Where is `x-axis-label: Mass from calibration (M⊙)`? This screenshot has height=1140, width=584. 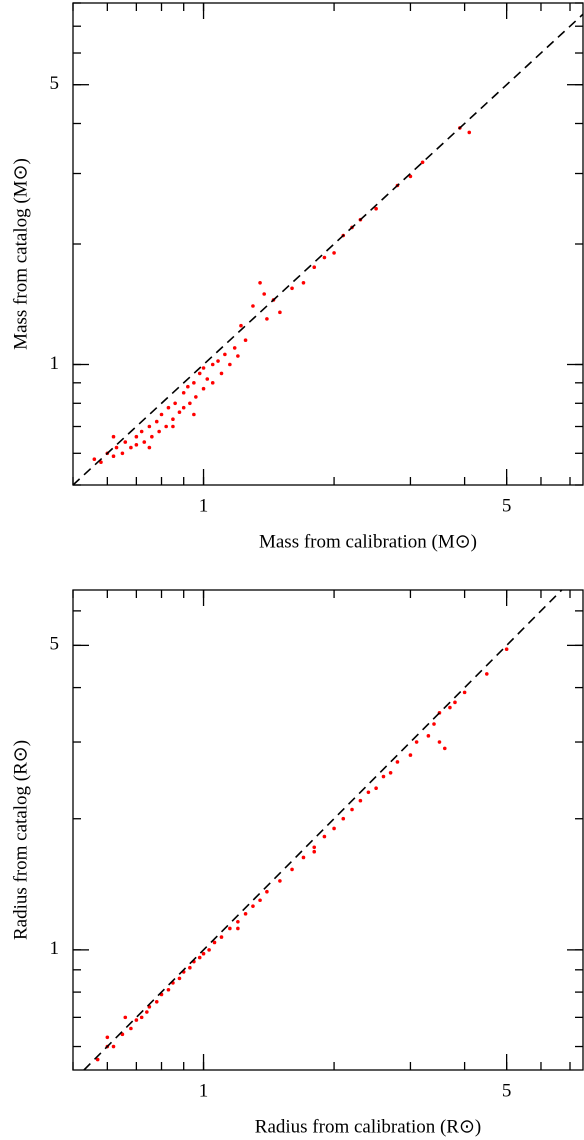
x-axis-label: Mass from calibration (M⊙) is located at coordinates (368, 541).